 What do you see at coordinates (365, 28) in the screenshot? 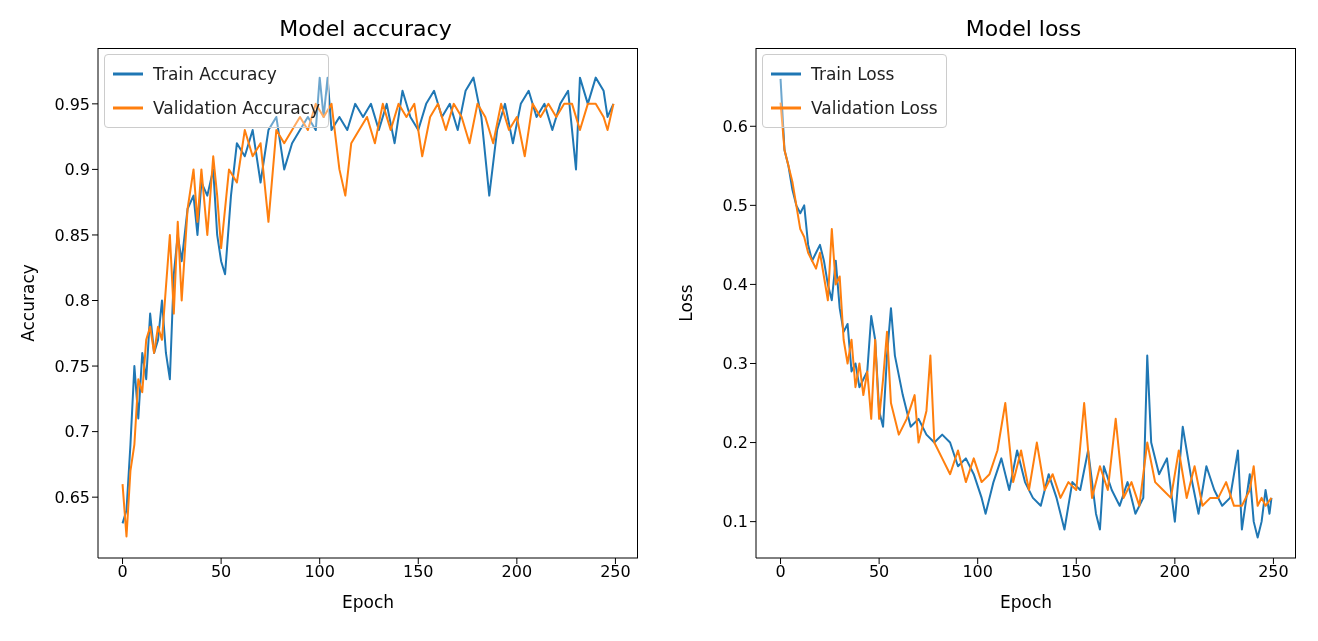
I see `chart-title: Model accuracy` at bounding box center [365, 28].